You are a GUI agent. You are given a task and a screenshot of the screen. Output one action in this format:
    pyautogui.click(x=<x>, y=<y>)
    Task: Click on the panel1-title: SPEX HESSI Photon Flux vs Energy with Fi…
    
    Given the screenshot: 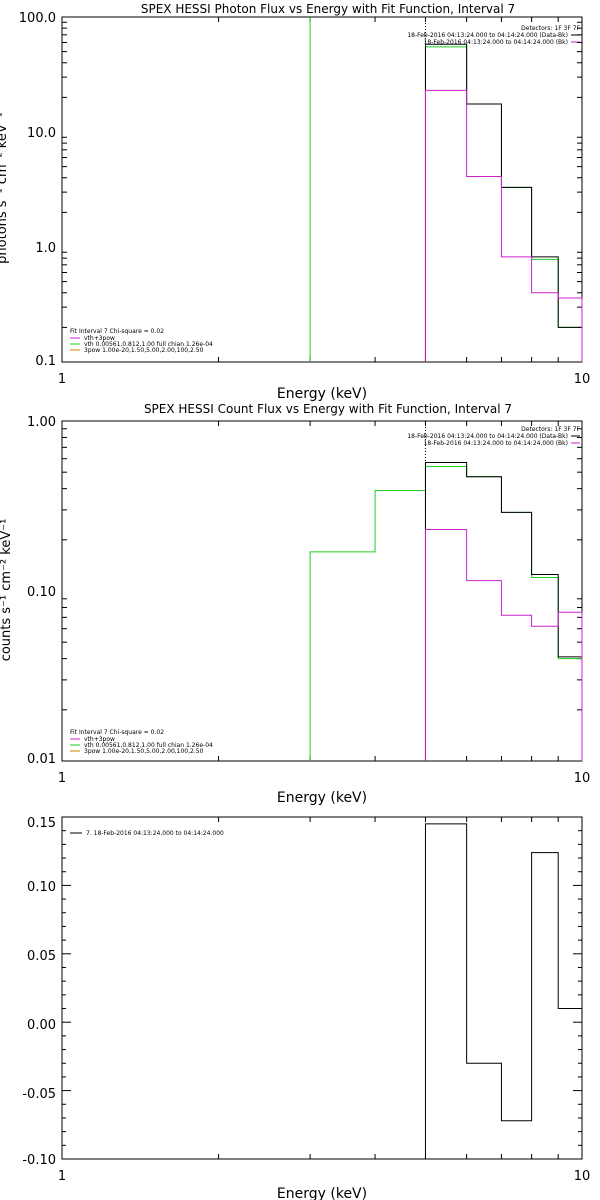 What is the action you would take?
    pyautogui.click(x=328, y=9)
    